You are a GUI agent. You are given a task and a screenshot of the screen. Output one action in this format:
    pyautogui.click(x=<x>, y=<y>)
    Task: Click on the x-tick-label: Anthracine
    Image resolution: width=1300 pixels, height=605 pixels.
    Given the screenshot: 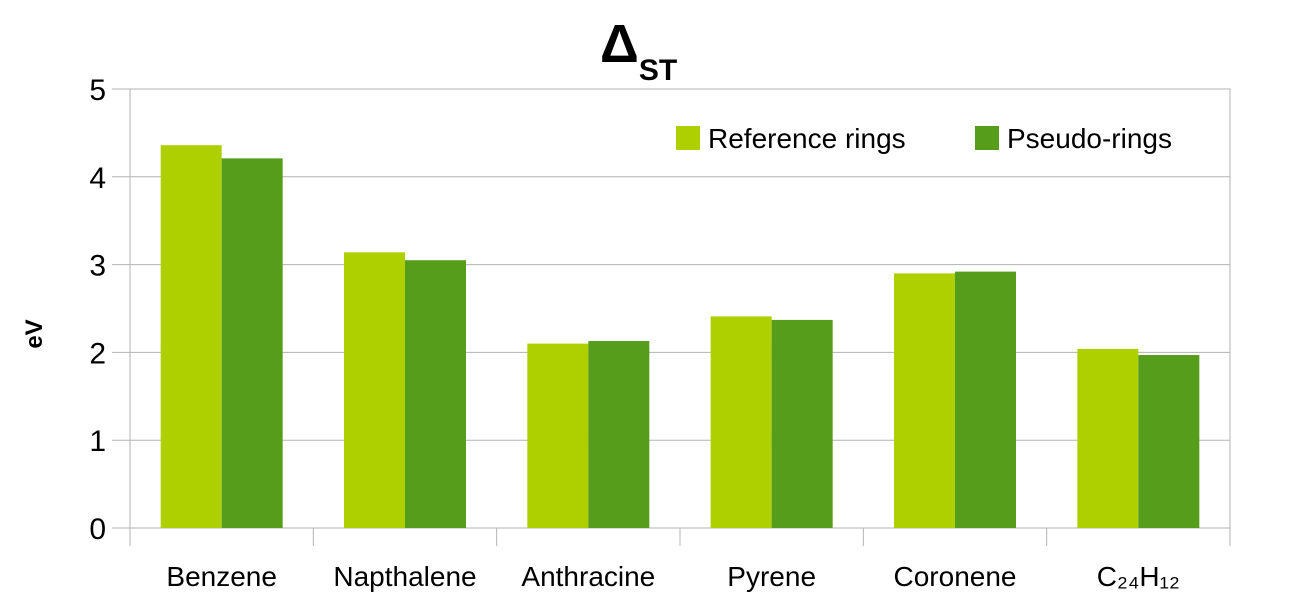 What is the action you would take?
    pyautogui.click(x=588, y=576)
    